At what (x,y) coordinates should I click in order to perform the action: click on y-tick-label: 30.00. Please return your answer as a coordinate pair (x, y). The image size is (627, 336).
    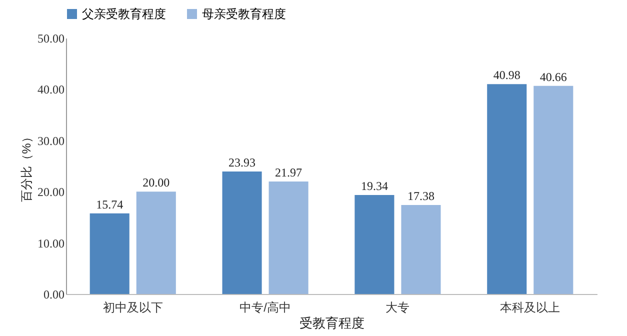
    Looking at the image, I should click on (51, 141).